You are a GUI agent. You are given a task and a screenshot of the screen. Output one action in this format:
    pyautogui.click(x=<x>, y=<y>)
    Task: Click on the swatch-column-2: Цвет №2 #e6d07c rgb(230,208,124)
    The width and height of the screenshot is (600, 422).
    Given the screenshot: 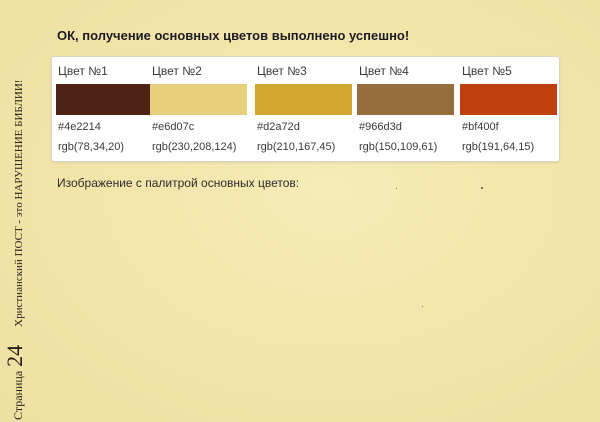 What is the action you would take?
    pyautogui.click(x=199, y=109)
    